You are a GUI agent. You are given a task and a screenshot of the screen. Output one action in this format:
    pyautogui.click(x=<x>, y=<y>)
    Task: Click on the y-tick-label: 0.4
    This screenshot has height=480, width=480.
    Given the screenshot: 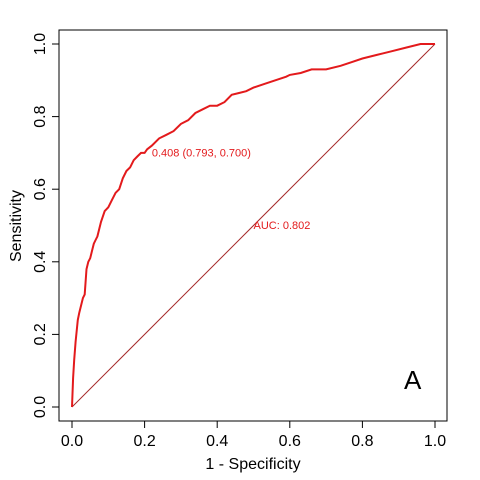 What is the action you would take?
    pyautogui.click(x=40, y=262)
    